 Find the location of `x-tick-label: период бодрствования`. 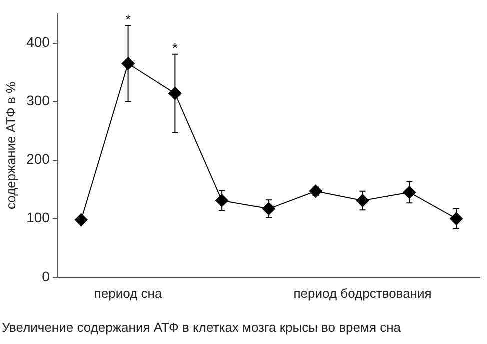

x-tick-label: период бодрствования is located at coordinates (363, 293).